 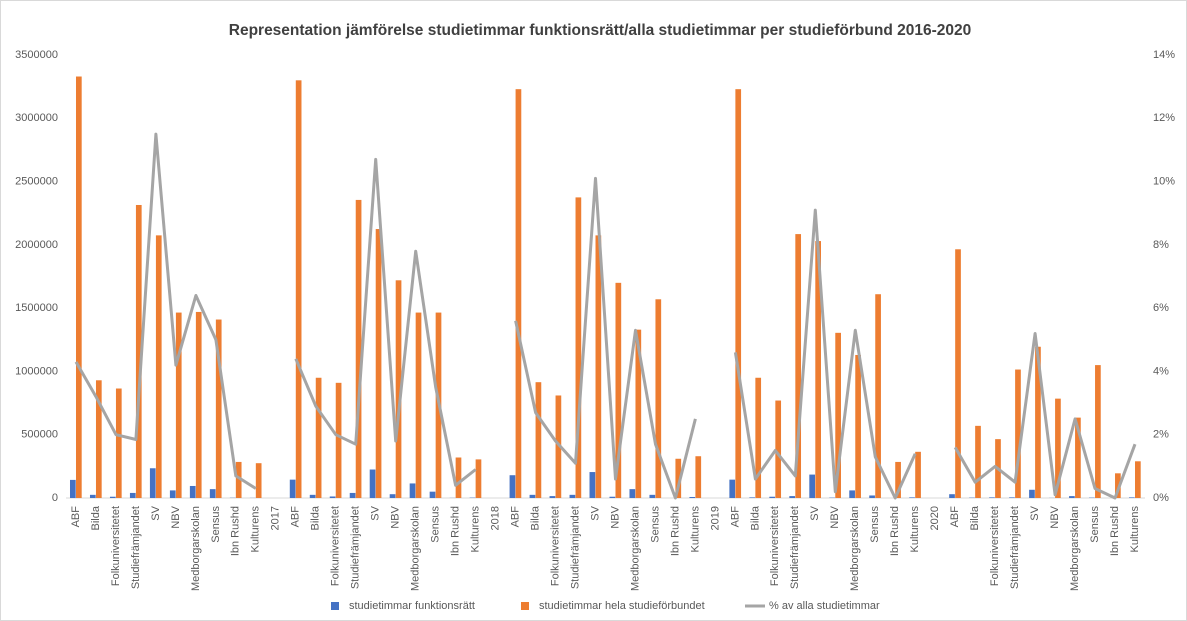 What do you see at coordinates (412, 606) in the screenshot?
I see `legend-label: studietimmar funktionsrätt` at bounding box center [412, 606].